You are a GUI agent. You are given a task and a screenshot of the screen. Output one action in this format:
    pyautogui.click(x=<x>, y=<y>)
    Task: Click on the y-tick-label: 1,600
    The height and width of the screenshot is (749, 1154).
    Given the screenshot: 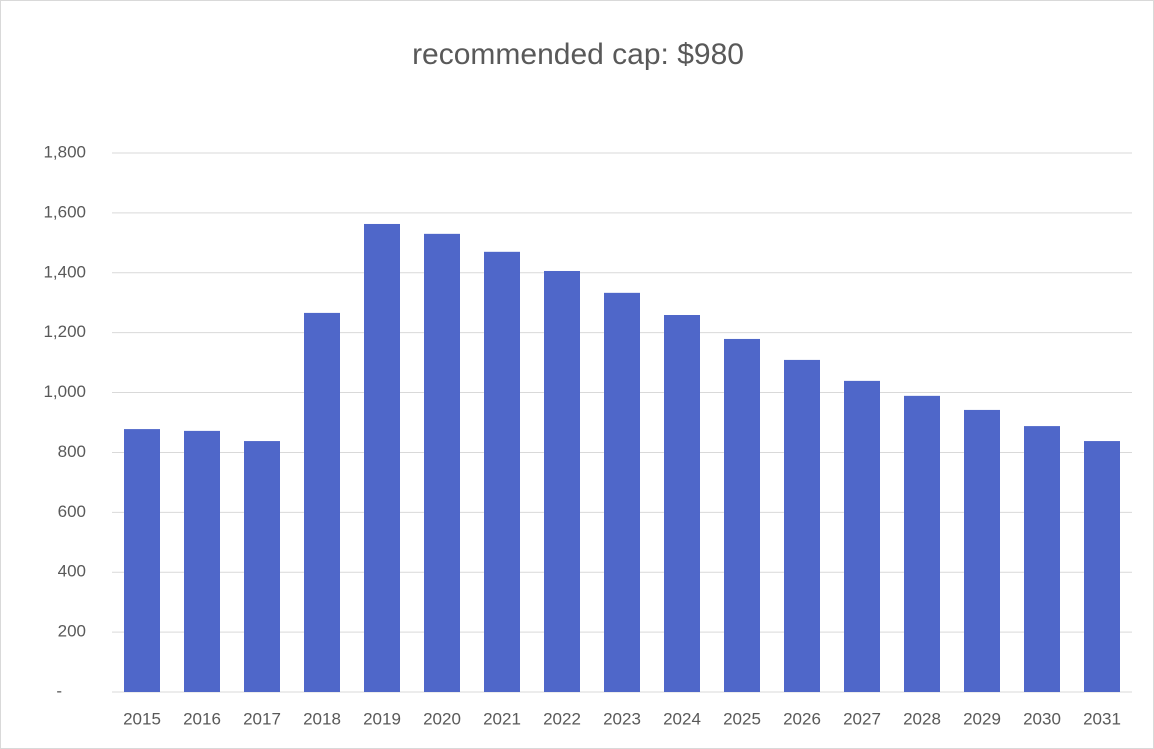 What is the action you would take?
    pyautogui.click(x=64, y=211)
    